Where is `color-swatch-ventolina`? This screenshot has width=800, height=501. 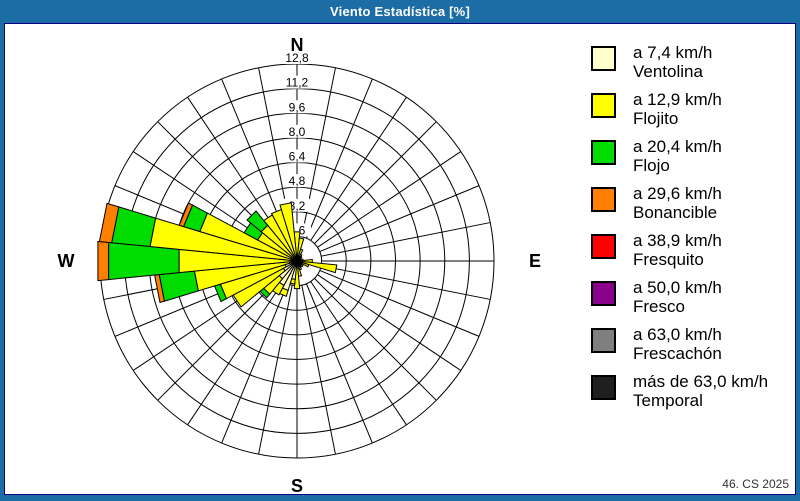
color-swatch-ventolina is located at coordinates (603, 58).